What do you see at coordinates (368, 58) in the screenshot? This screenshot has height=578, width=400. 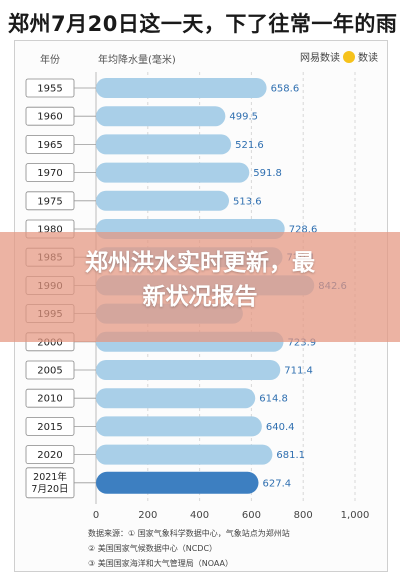 I see `brand-right-text: 数读` at bounding box center [368, 58].